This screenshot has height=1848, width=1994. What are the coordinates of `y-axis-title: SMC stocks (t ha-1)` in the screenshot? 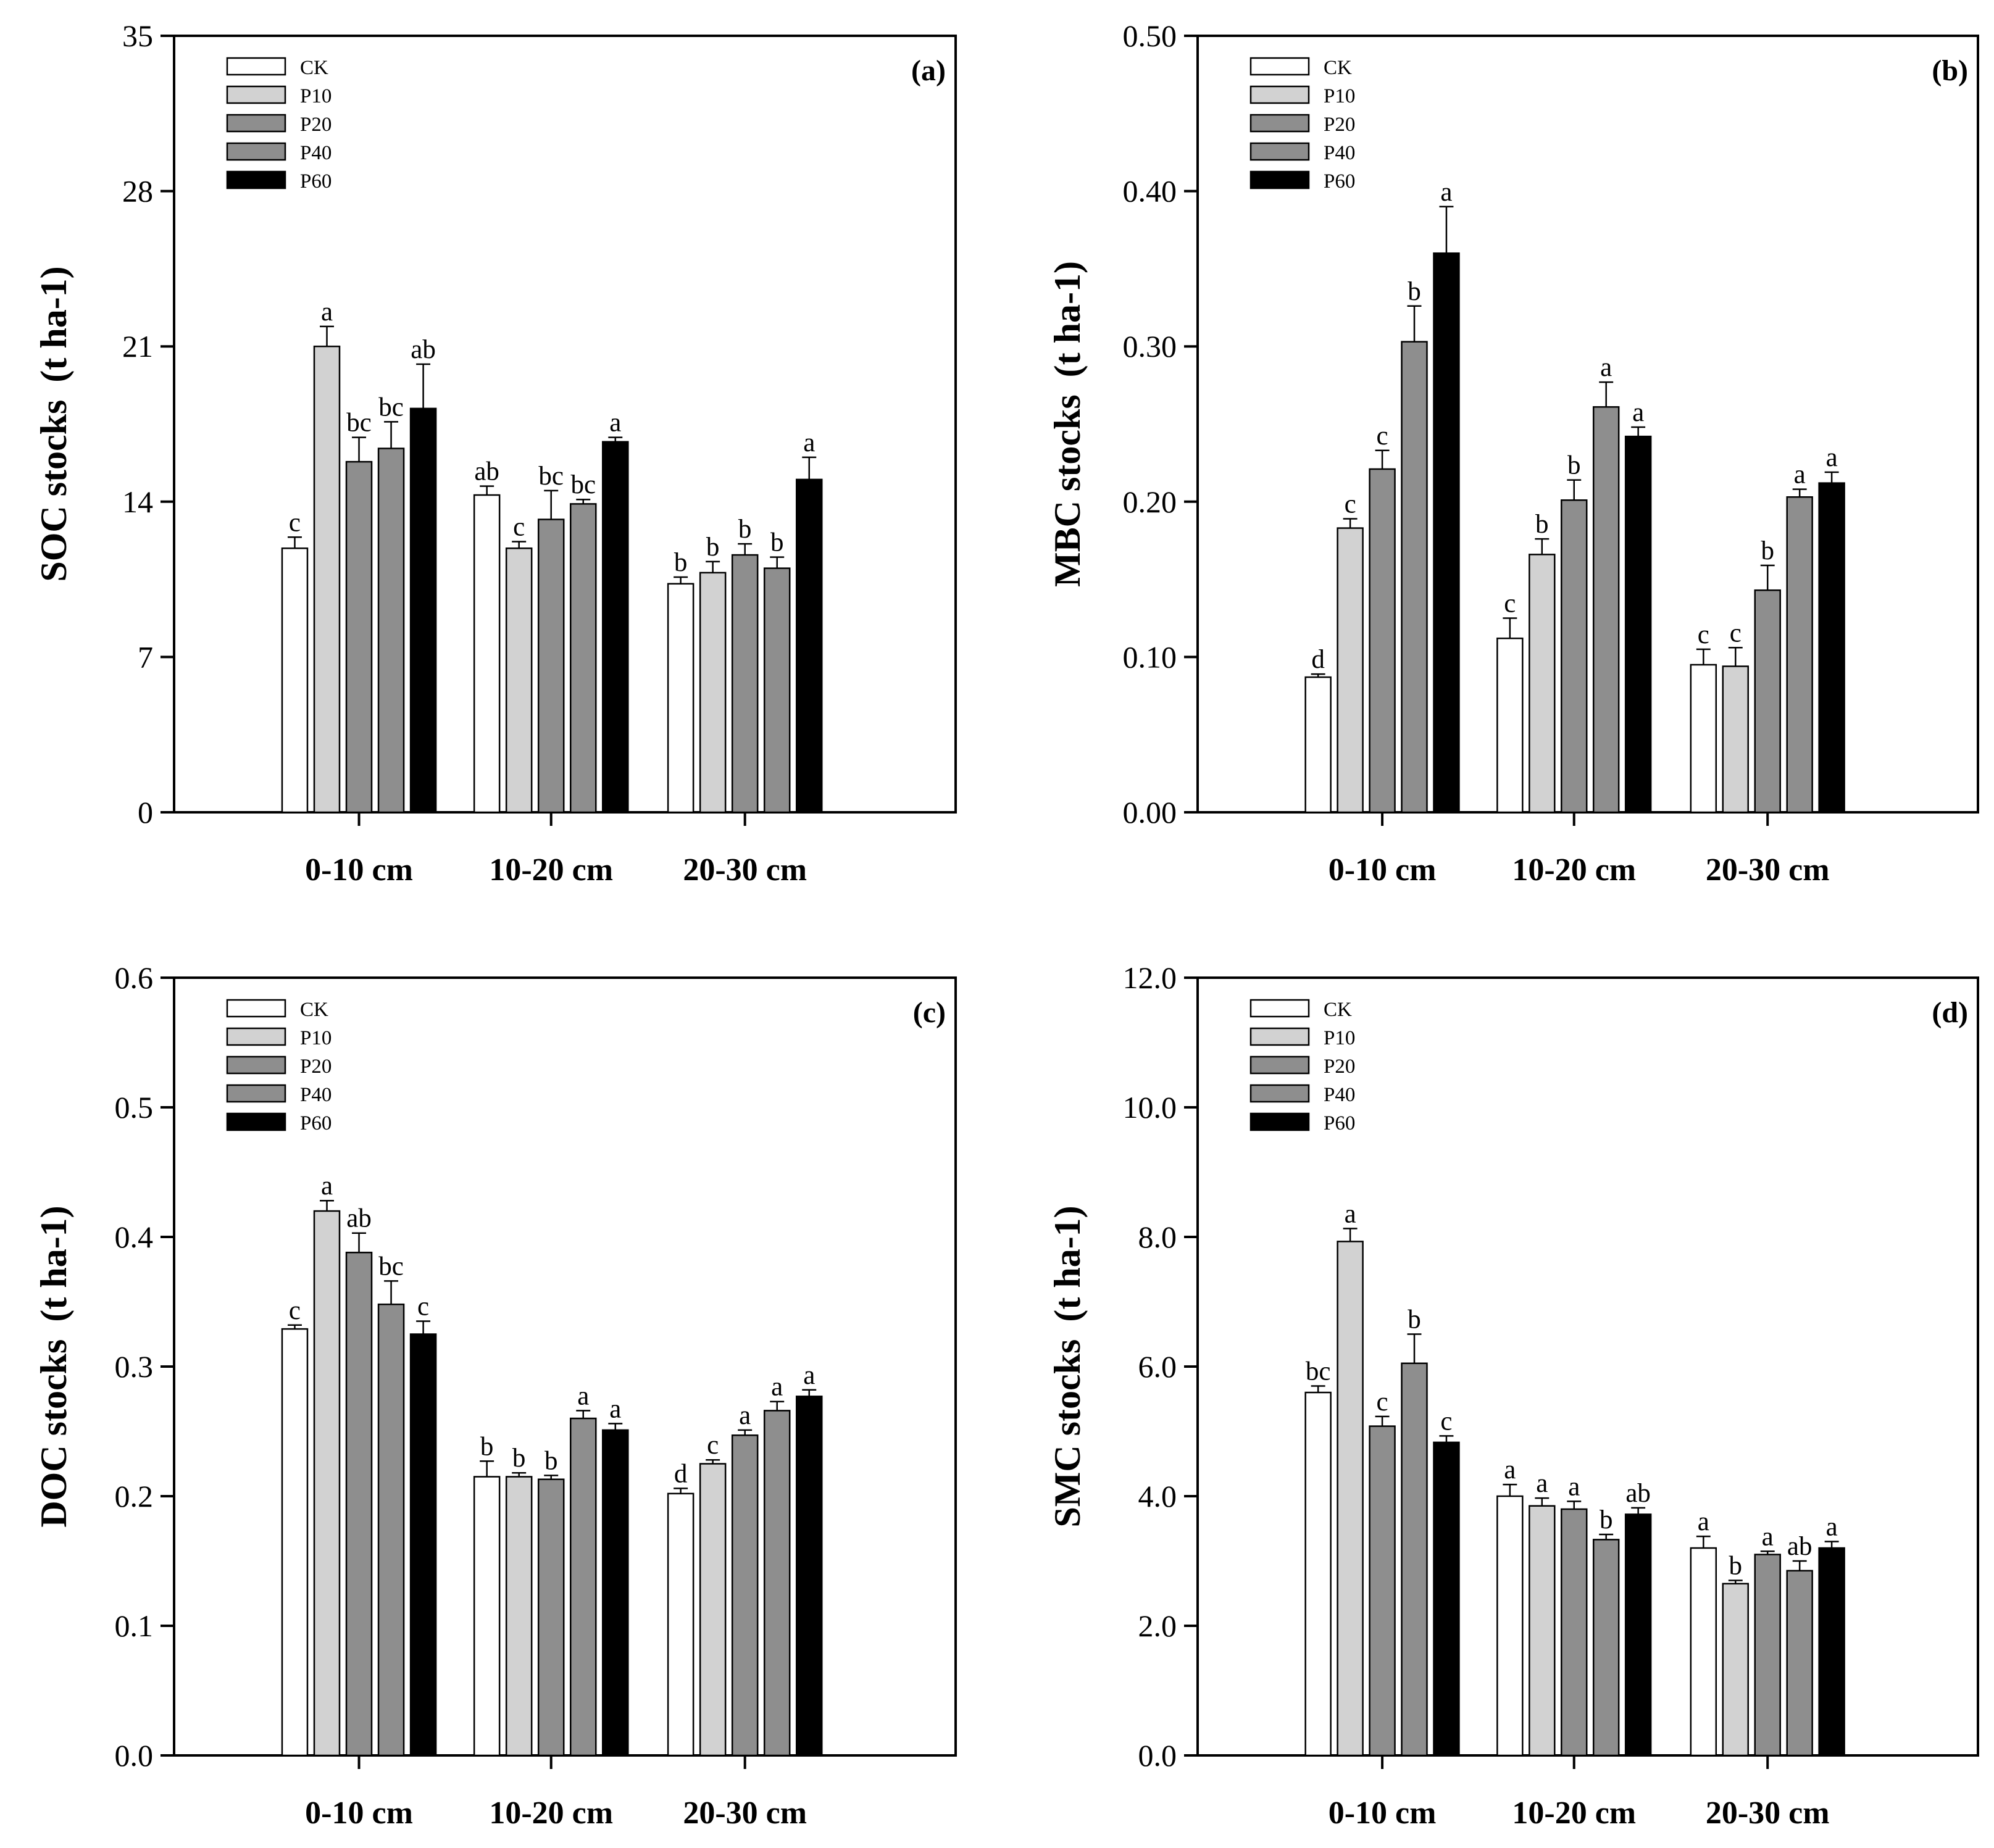 It's located at (1067, 1366).